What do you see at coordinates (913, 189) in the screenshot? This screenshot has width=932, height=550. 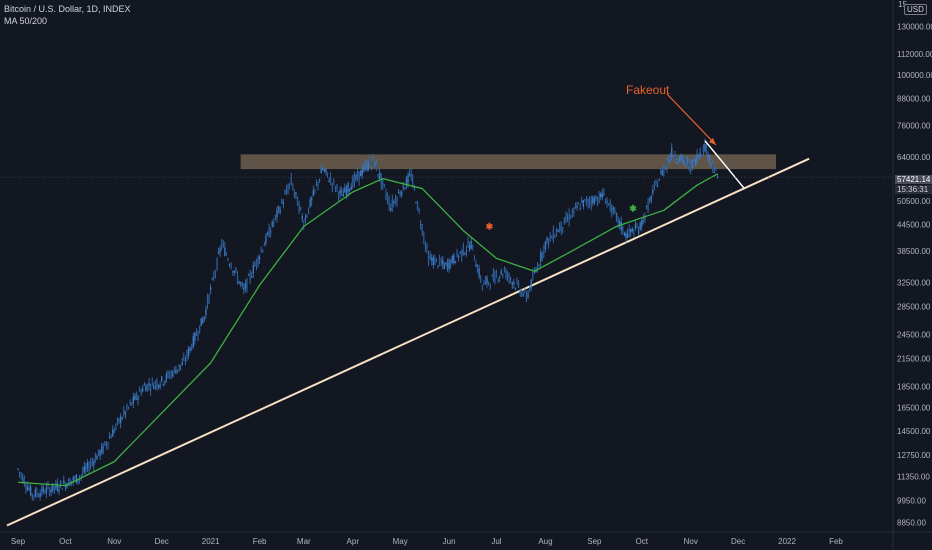 I see `countdown-tag: 15:36:31` at bounding box center [913, 189].